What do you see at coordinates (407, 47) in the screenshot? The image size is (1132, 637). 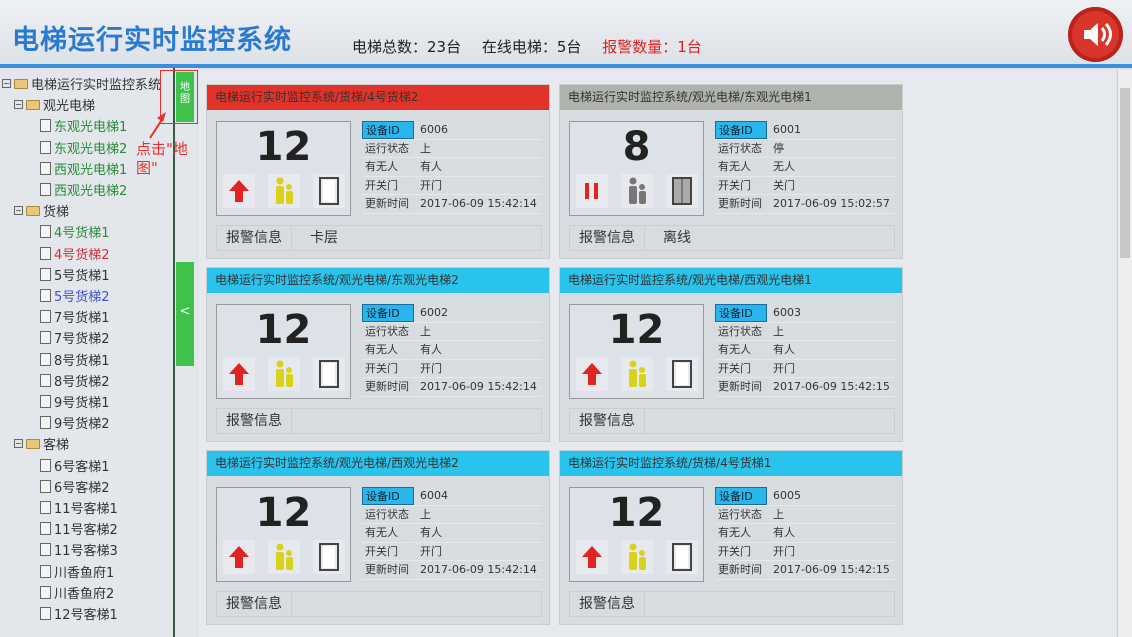 I see `total-count: 电梯总数：23台` at bounding box center [407, 47].